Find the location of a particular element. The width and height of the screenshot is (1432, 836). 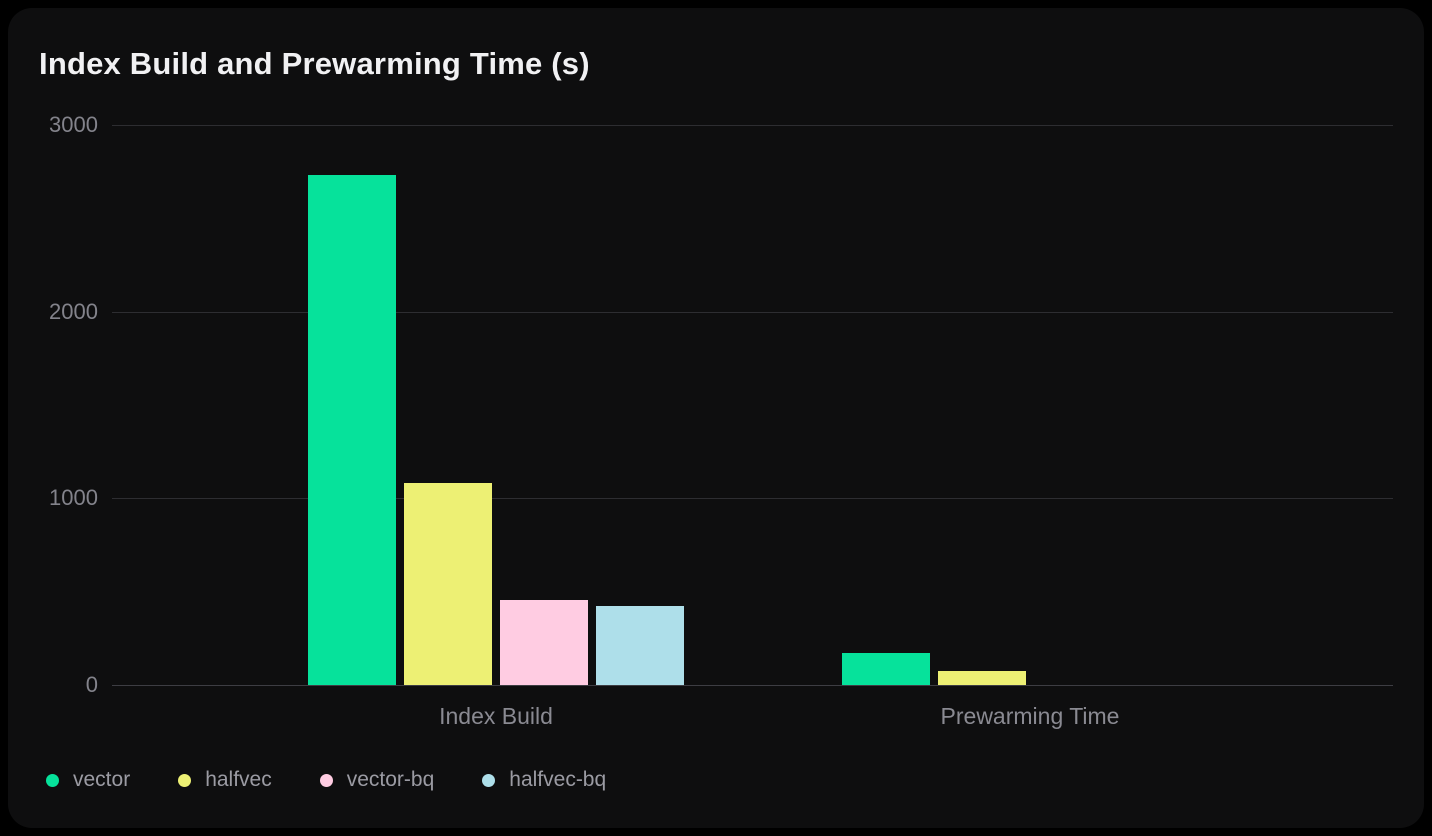

bar-vector-prewarming-time is located at coordinates (886, 669).